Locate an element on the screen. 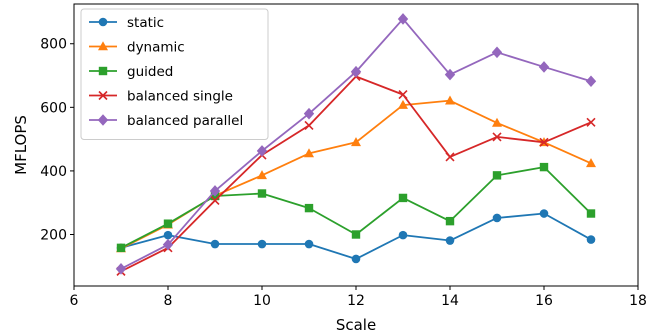 The width and height of the screenshot is (667, 335). legend-item-balanced-parallel: balanced parallel is located at coordinates (166, 121).